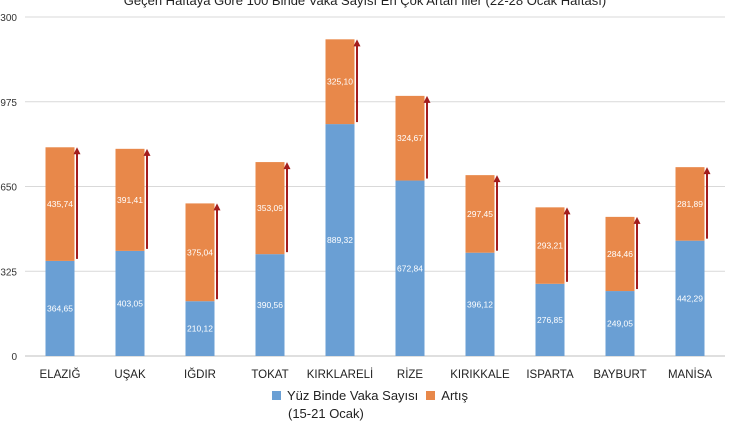 This screenshot has width=730, height=421. Describe the element at coordinates (619, 375) in the screenshot. I see `x-tick-label: BAYBURT` at that location.